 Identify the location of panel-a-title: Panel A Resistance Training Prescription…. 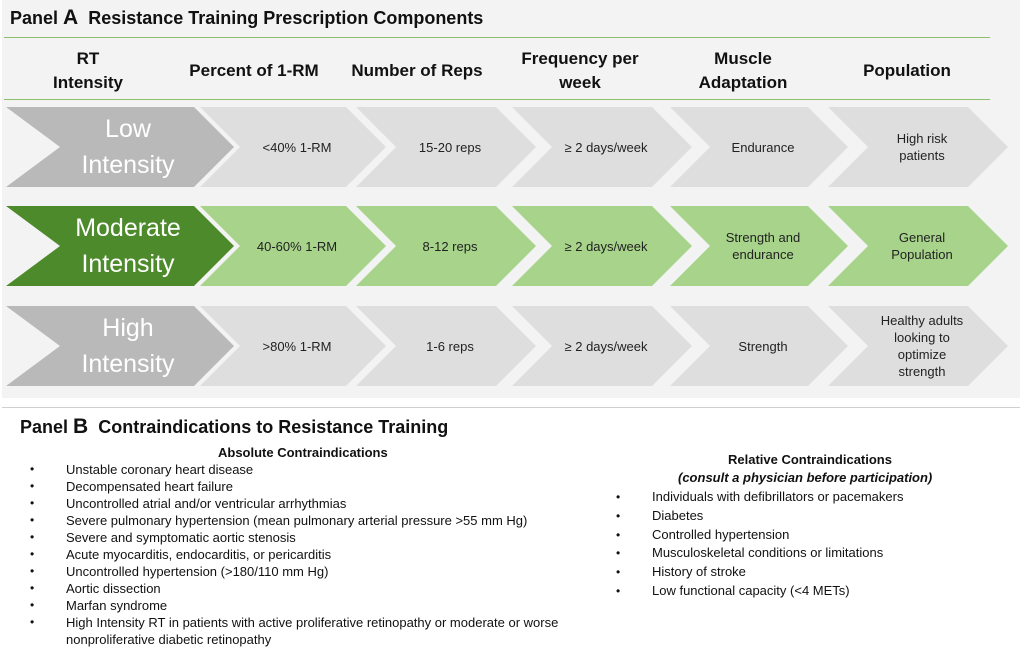
(246, 18).